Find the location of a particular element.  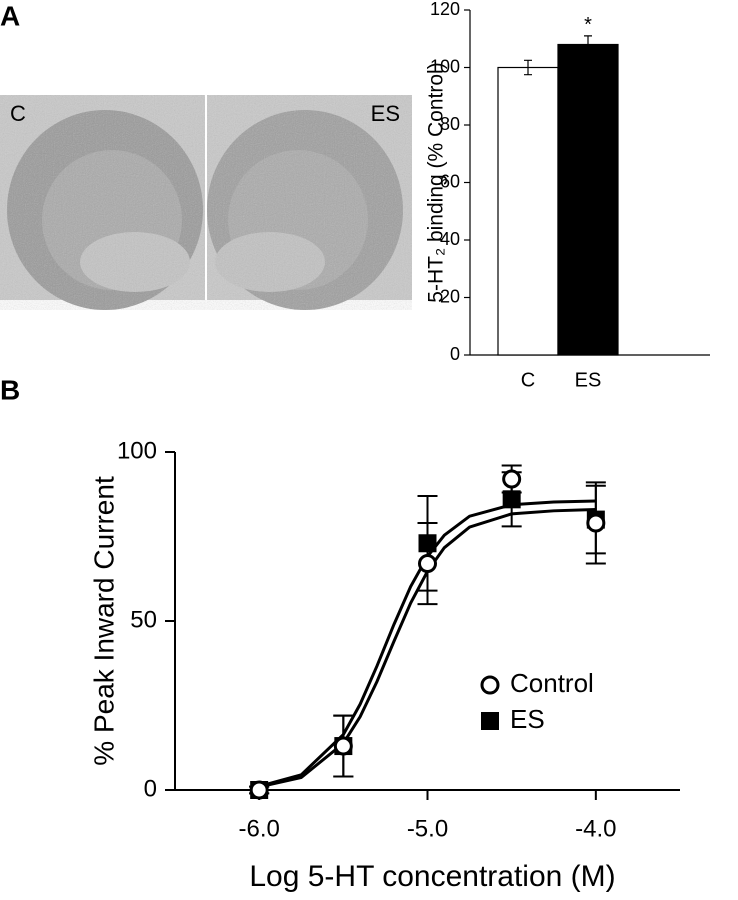

image-label: C is located at coordinates (18, 113).